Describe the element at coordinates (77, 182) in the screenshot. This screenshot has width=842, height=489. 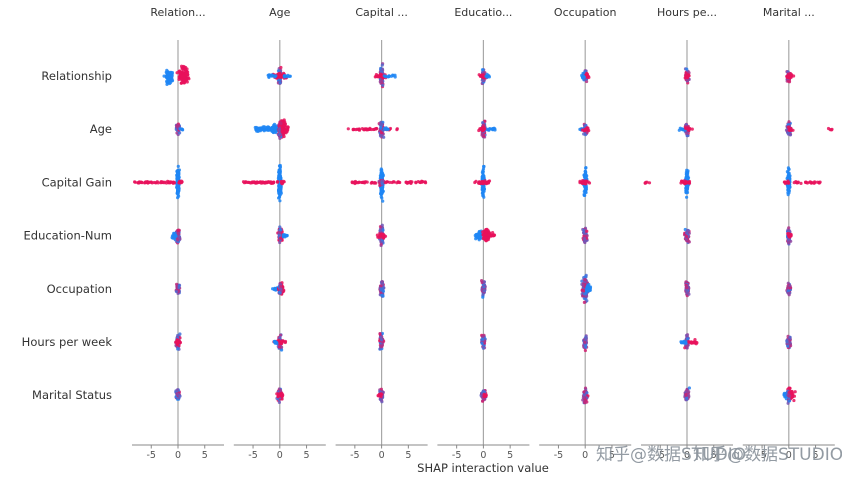
I see `row-label: Capital Gain` at that location.